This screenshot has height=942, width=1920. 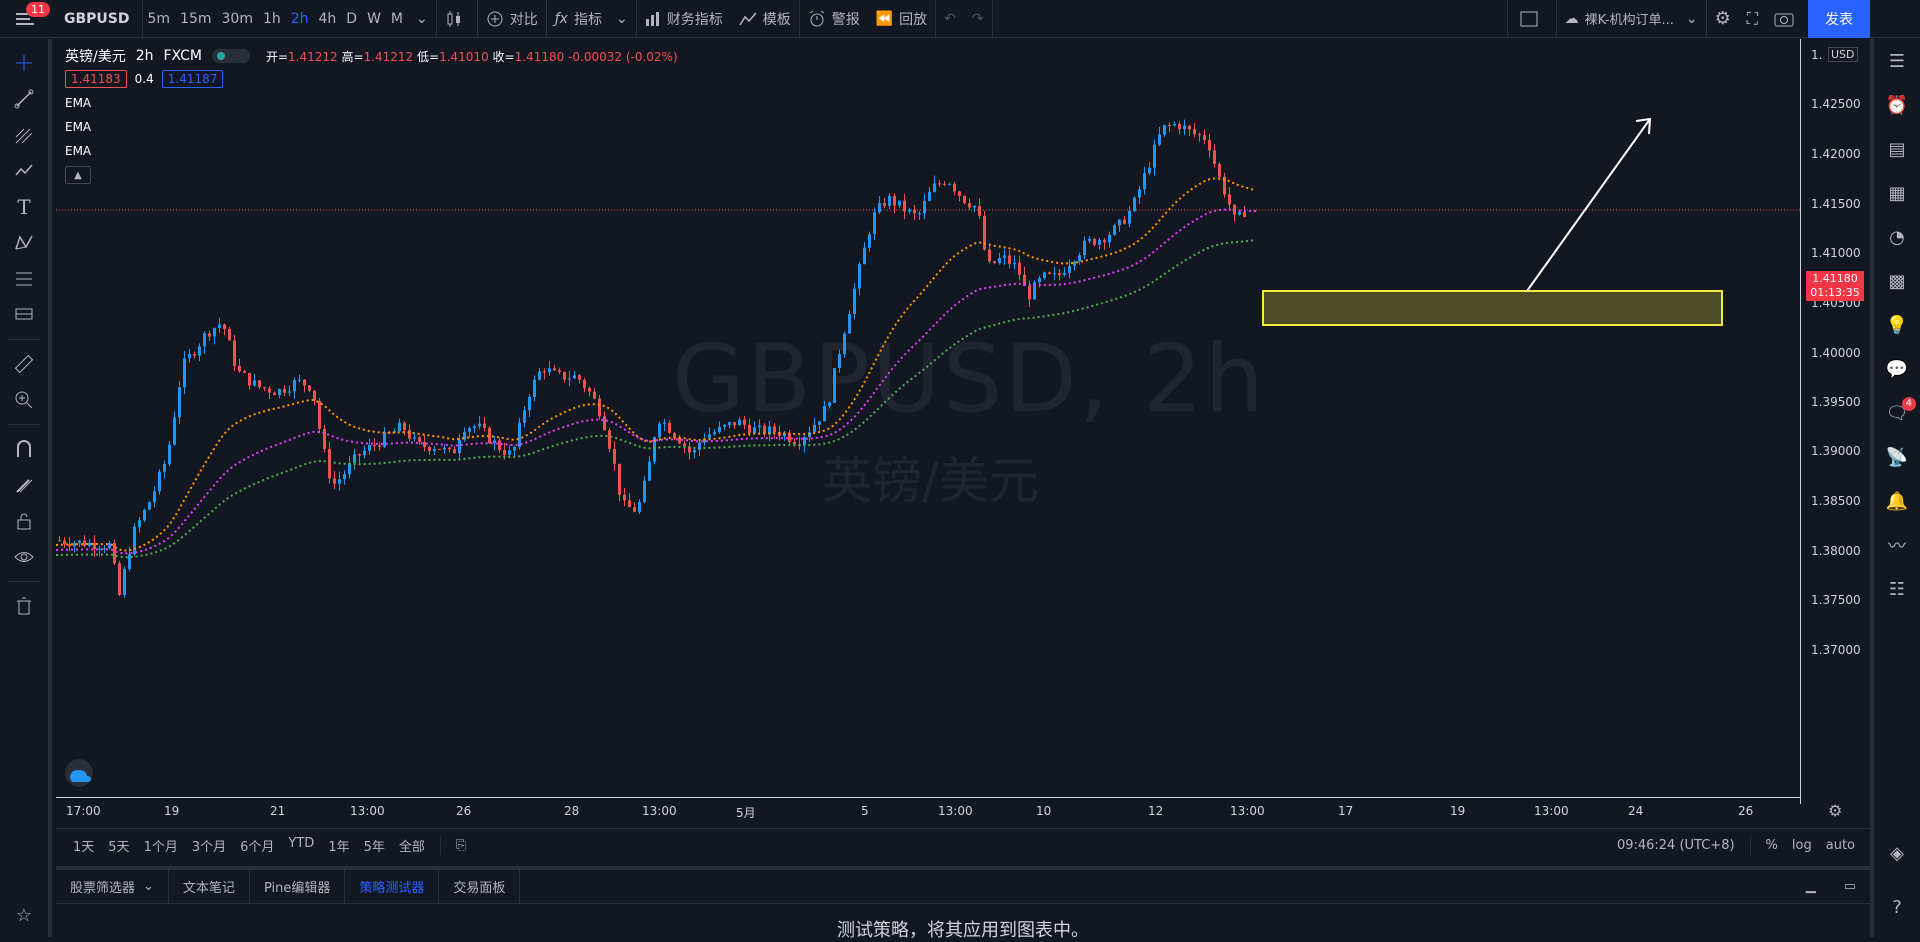 I want to click on menu-button: 11, so click(x=26, y=19).